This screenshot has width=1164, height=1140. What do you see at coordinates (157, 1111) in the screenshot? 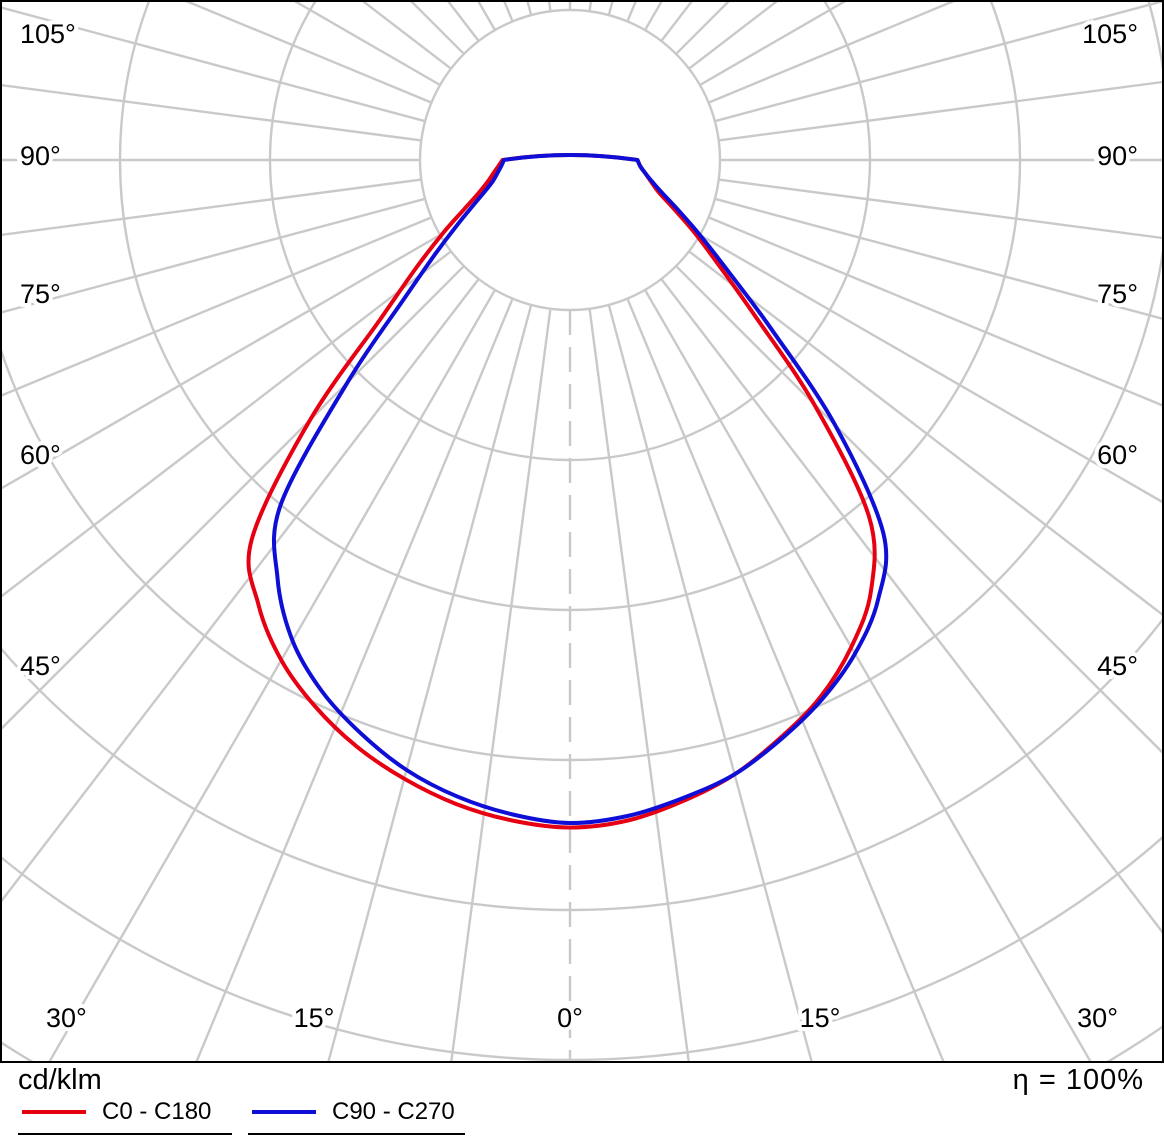
I see `legend-label: C0 - C180` at bounding box center [157, 1111].